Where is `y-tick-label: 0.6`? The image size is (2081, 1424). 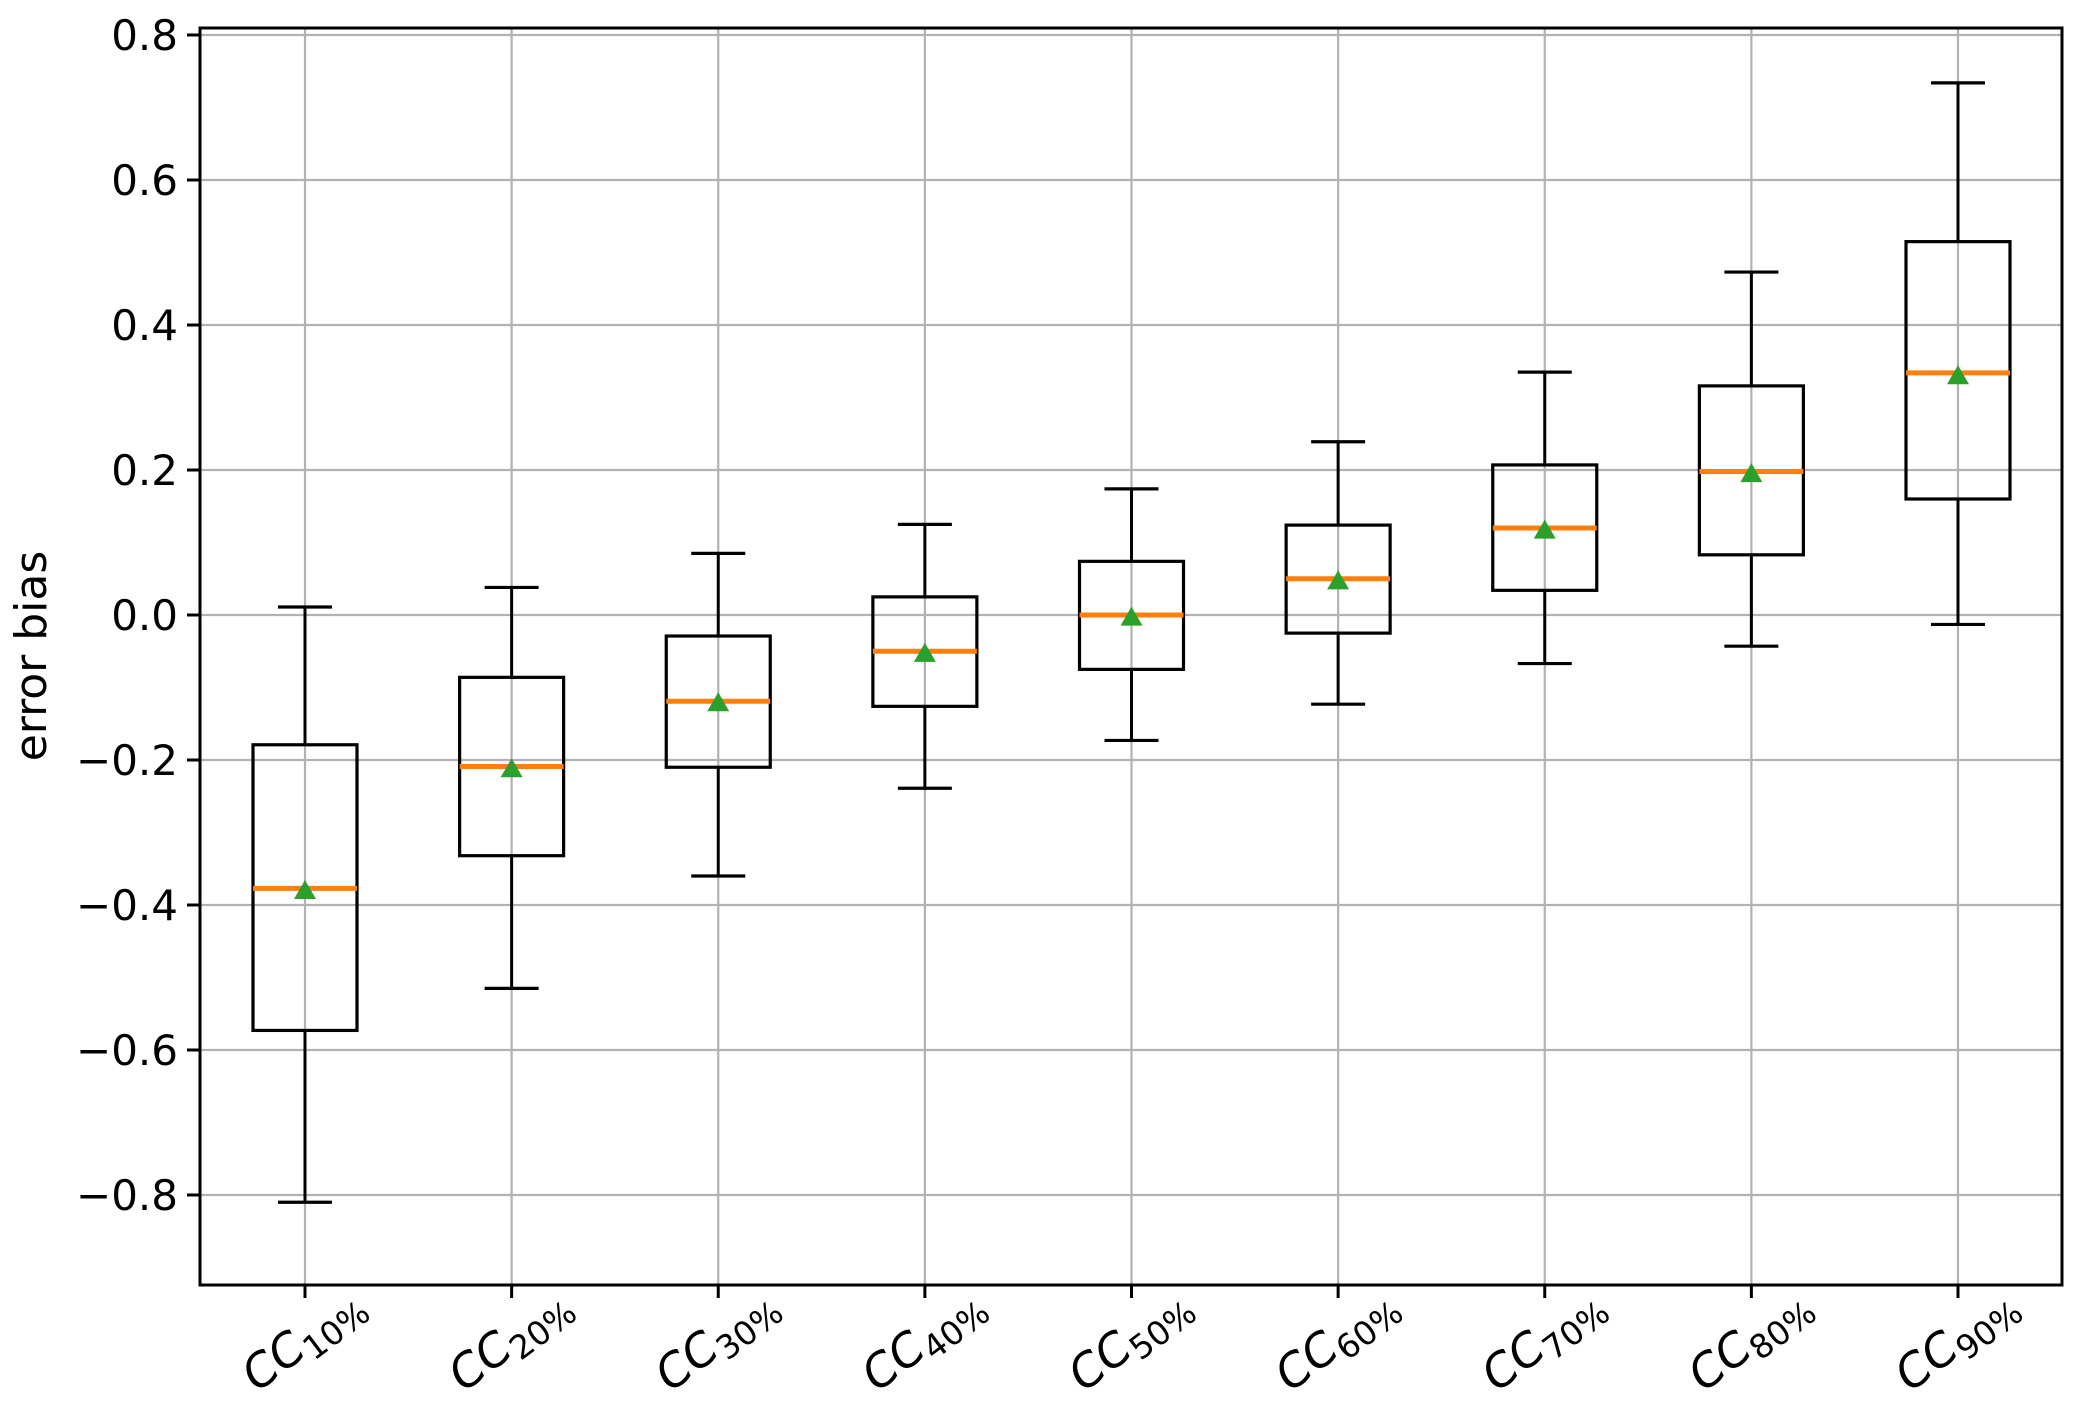 y-tick-label: 0.6 is located at coordinates (144, 180).